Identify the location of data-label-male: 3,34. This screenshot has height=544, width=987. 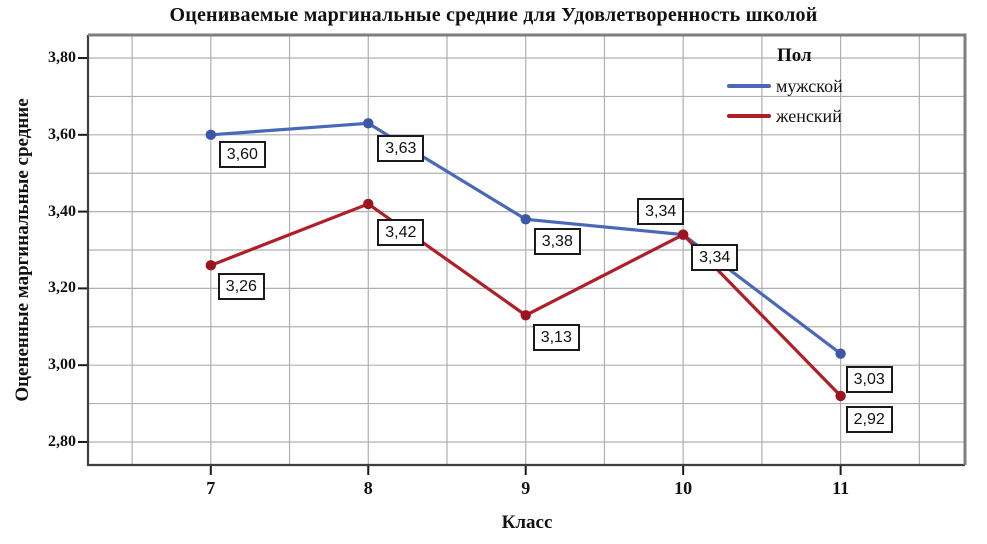
(661, 211).